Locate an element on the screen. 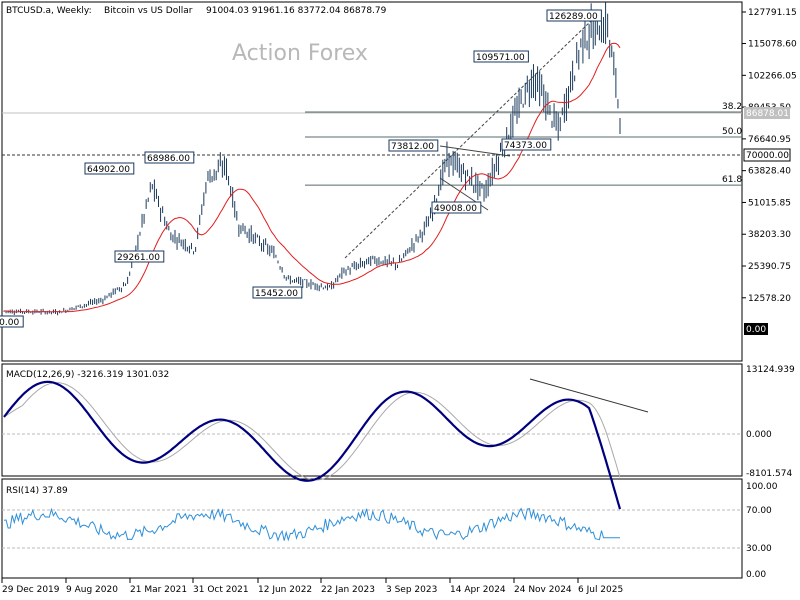 This screenshot has height=600, width=800. rsi-tick-70: 70.00 is located at coordinates (759, 511).